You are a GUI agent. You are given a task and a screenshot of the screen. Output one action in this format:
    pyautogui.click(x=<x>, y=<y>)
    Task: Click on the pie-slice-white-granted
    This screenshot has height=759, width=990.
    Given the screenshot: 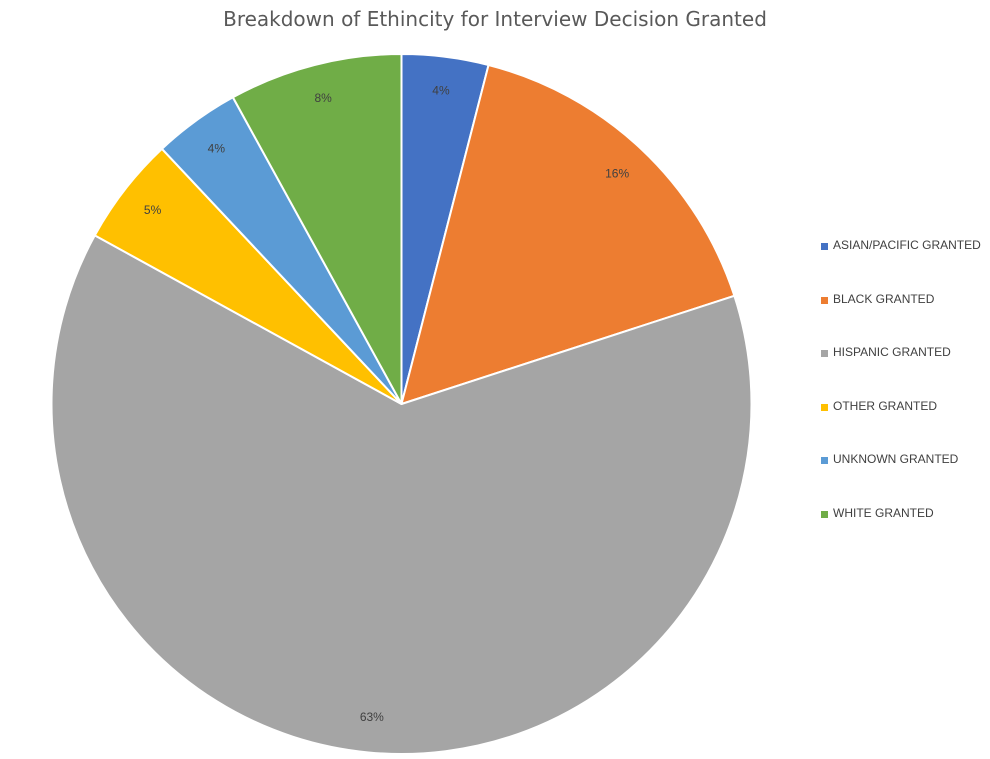 What is the action you would take?
    pyautogui.click(x=317, y=229)
    